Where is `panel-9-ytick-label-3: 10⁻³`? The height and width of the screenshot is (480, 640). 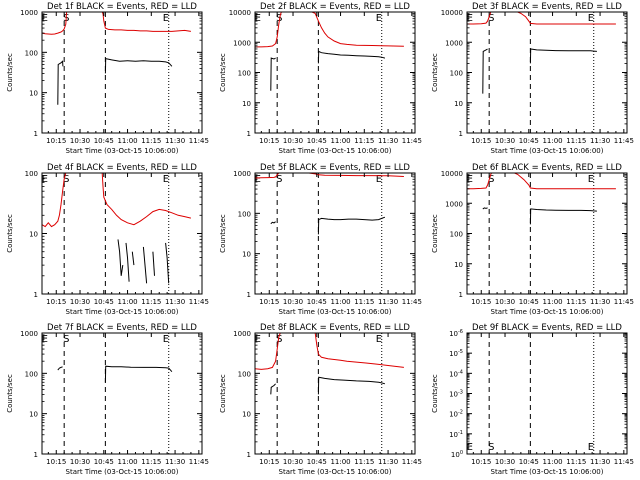 panel-9-ytick-label-3: 10⁻³ is located at coordinates (456, 394).